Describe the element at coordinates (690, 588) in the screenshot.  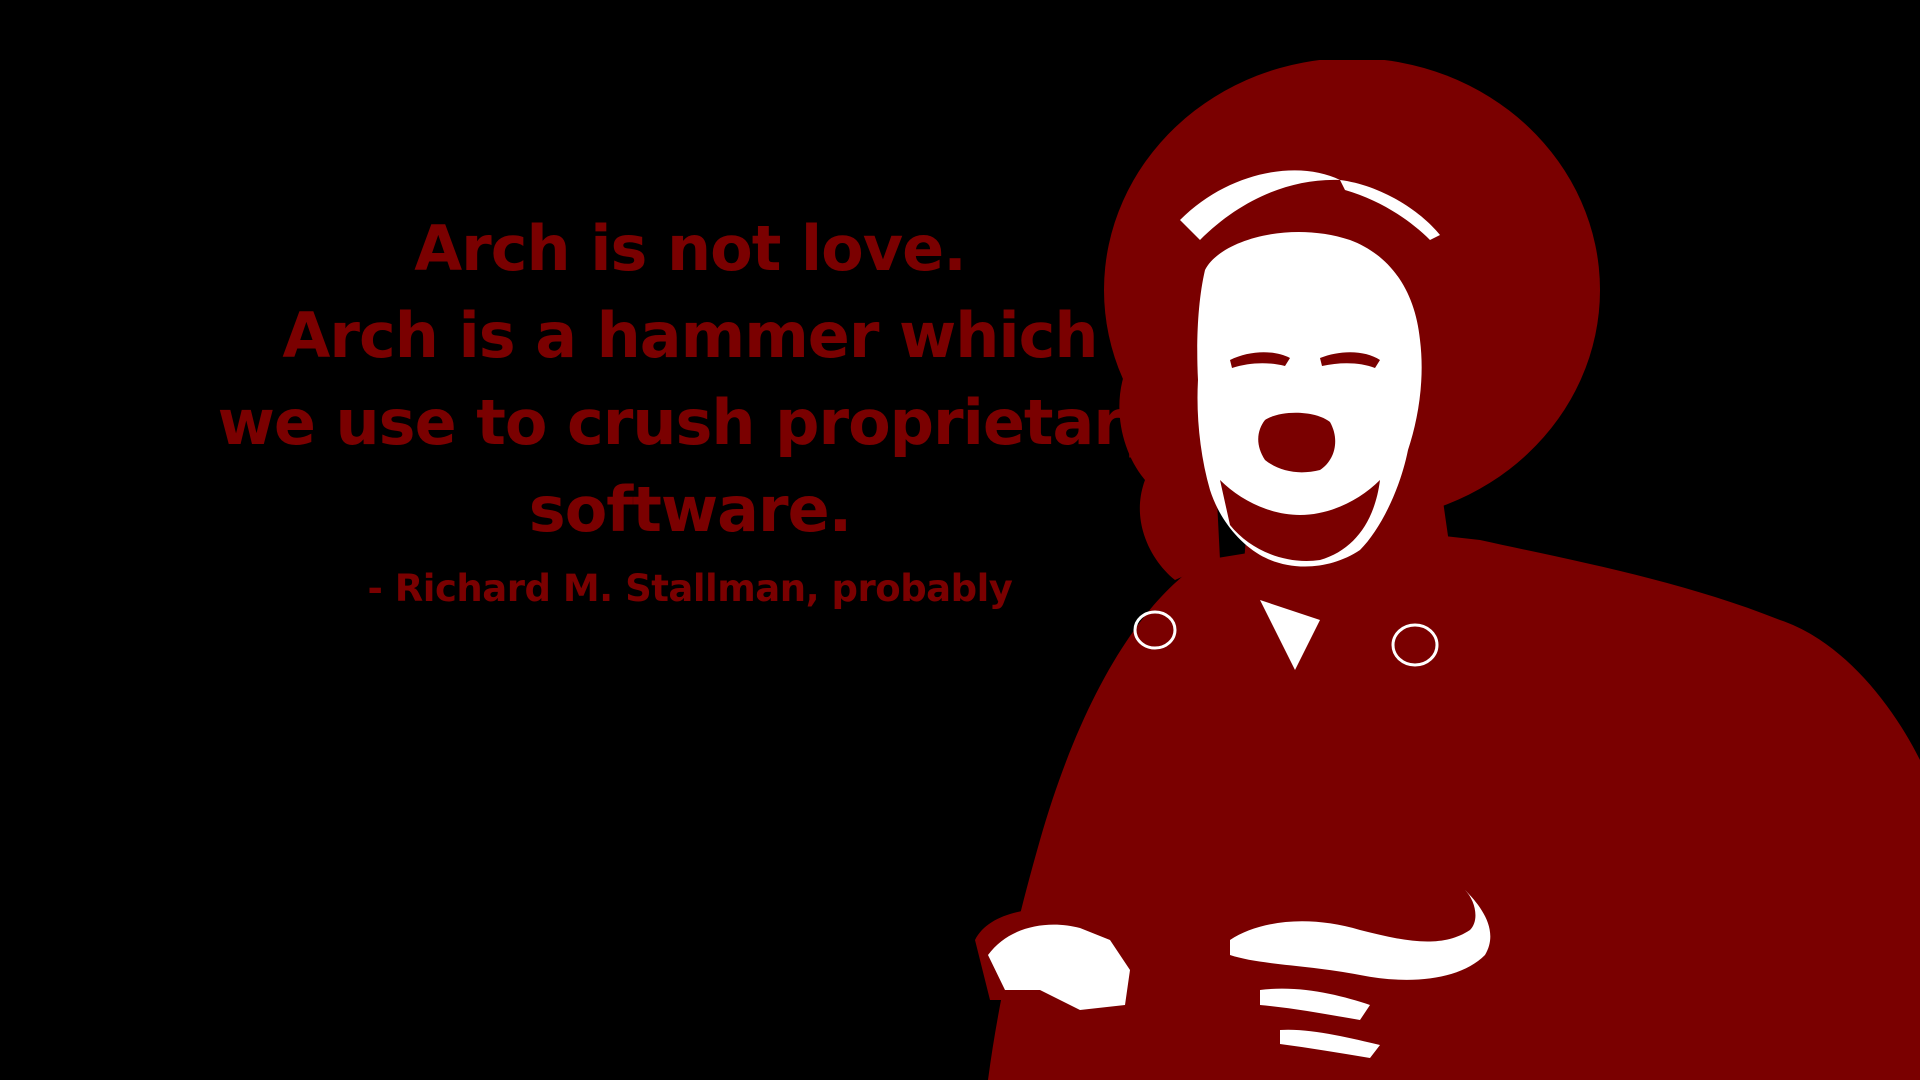
I see `quote-attribution: - Richard M. Stallman, probably` at that location.